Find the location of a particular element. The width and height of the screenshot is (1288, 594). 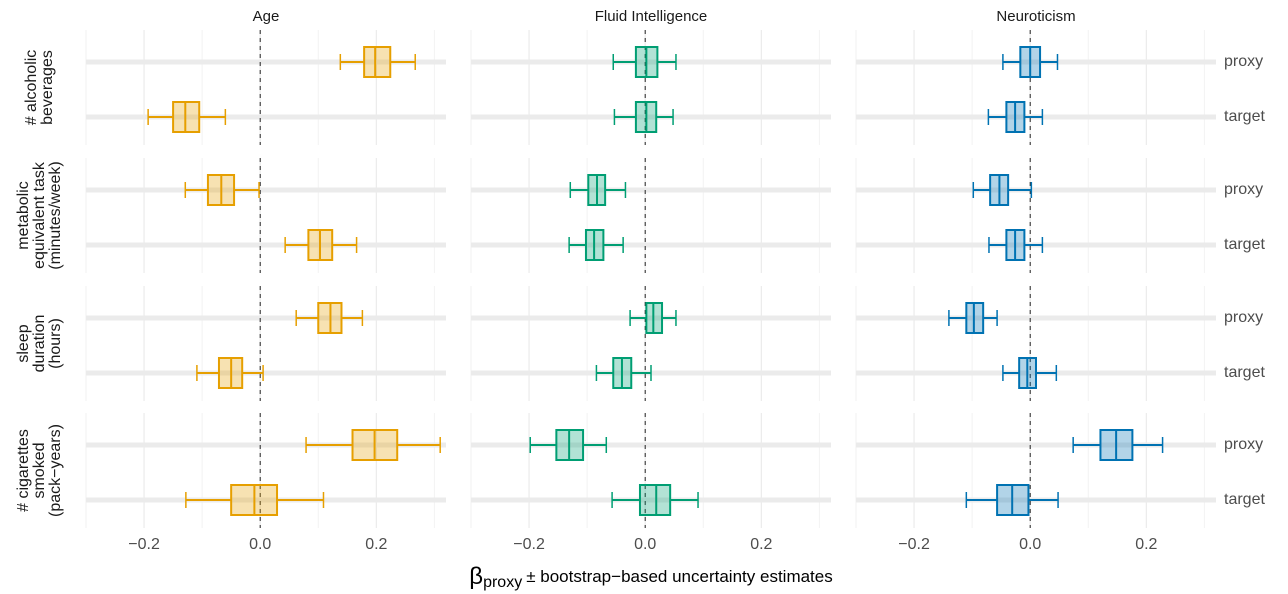

row-group-label: sleepduration(hours) is located at coordinates (39, 344).